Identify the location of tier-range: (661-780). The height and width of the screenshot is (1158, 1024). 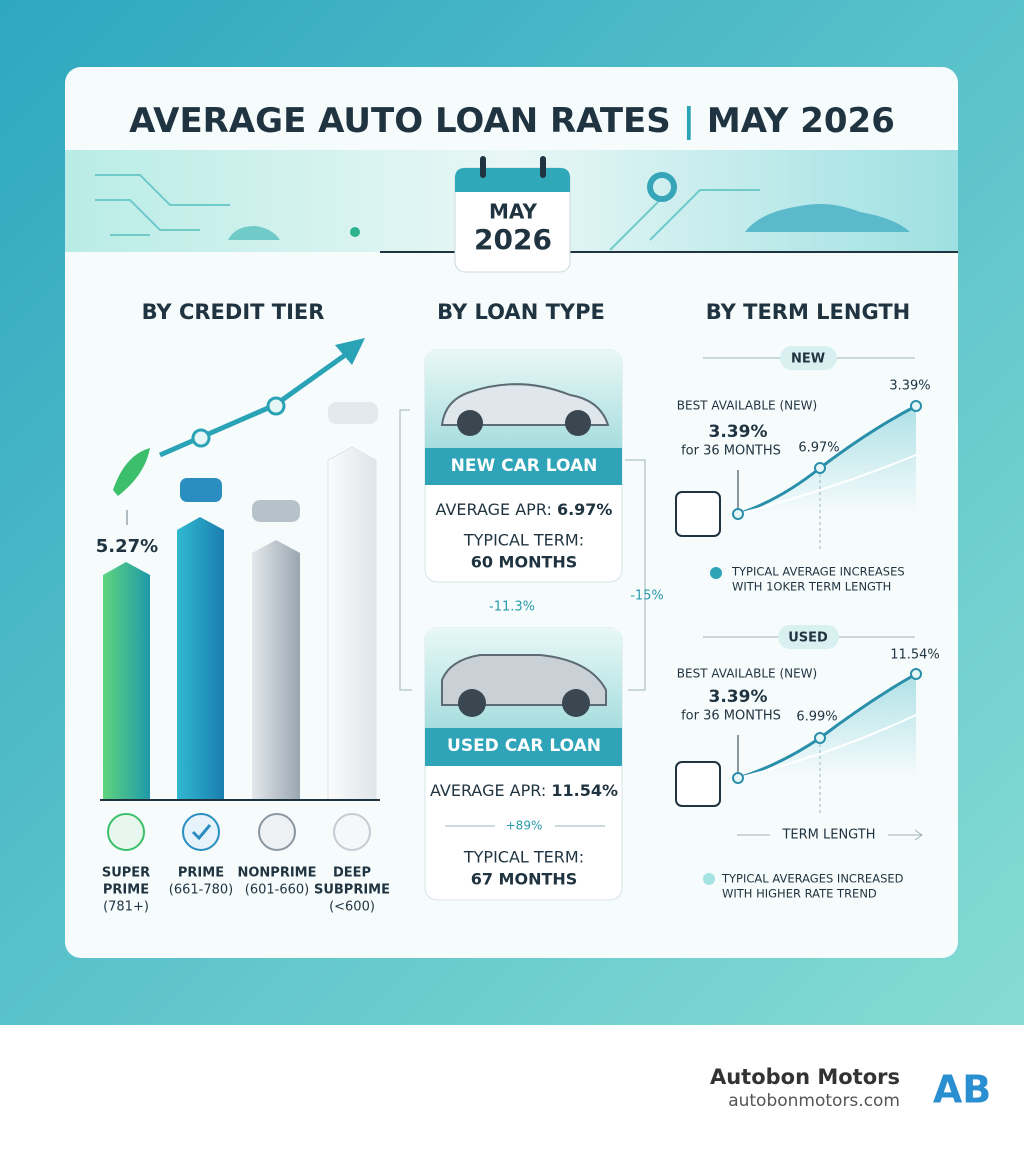
(201, 890).